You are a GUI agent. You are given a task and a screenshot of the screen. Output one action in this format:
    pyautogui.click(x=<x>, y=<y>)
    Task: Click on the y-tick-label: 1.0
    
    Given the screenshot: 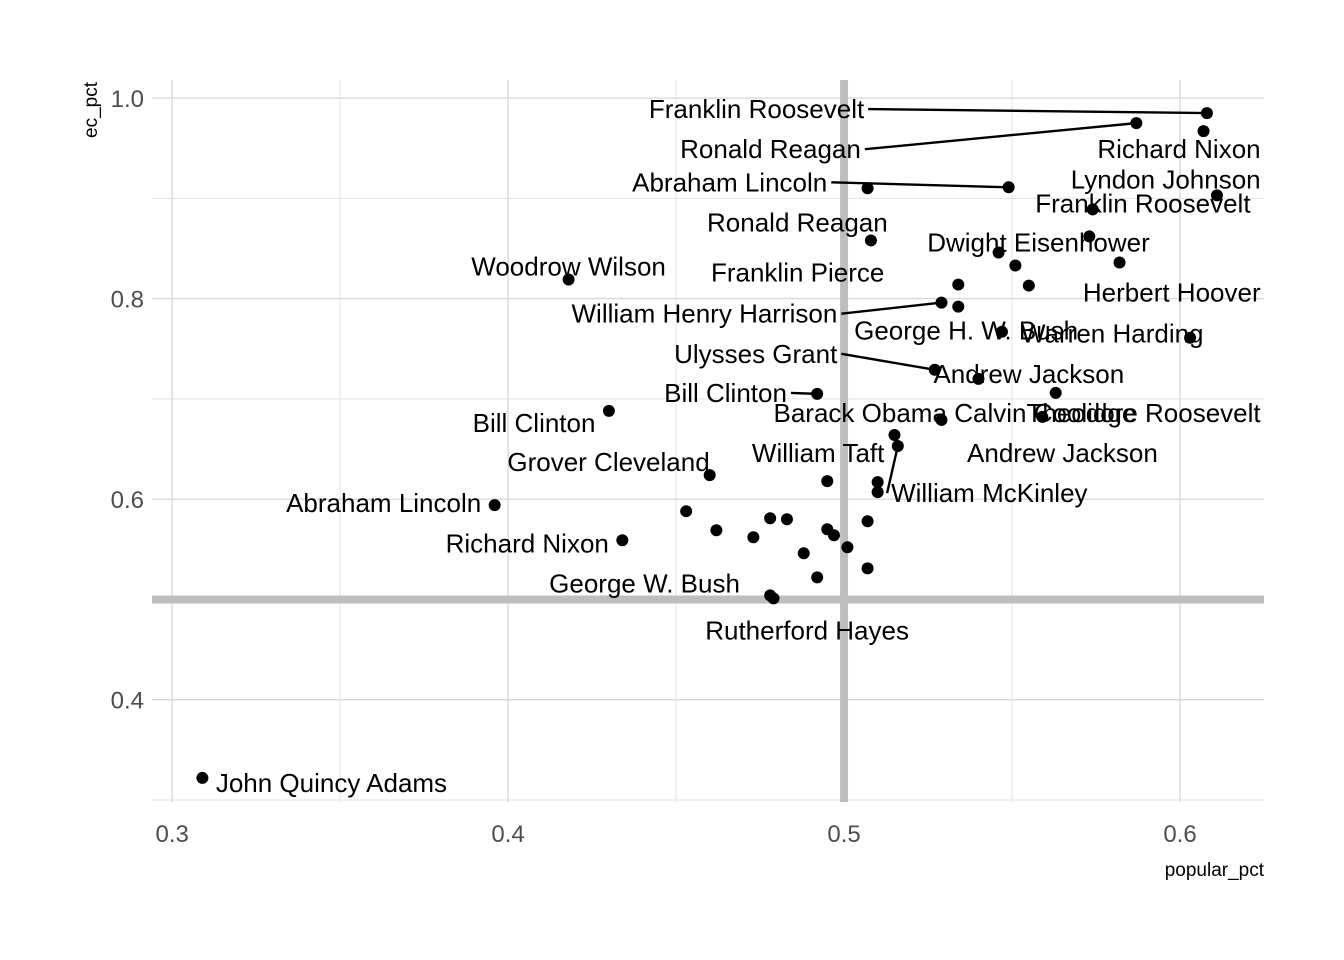 What is the action you would take?
    pyautogui.click(x=127, y=99)
    